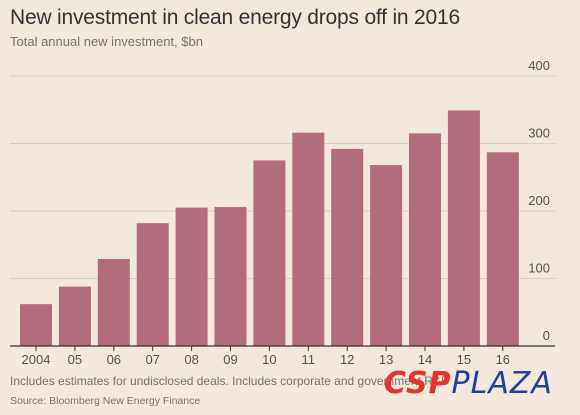 The width and height of the screenshot is (580, 415). What do you see at coordinates (503, 359) in the screenshot?
I see `x-tick-label: 16` at bounding box center [503, 359].